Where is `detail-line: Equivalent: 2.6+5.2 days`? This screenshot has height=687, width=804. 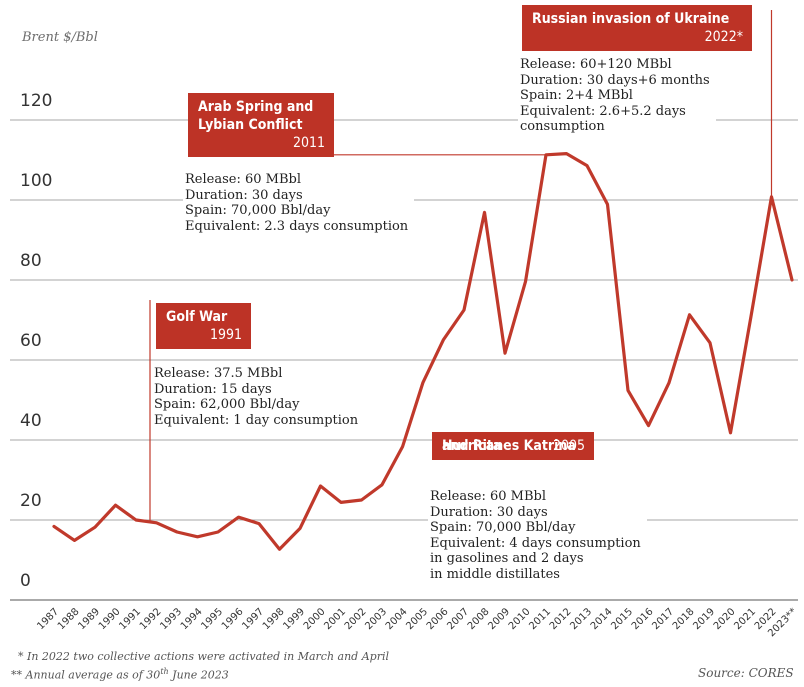
detail-line: Equivalent: 2.6+5.2 days is located at coordinates (603, 111).